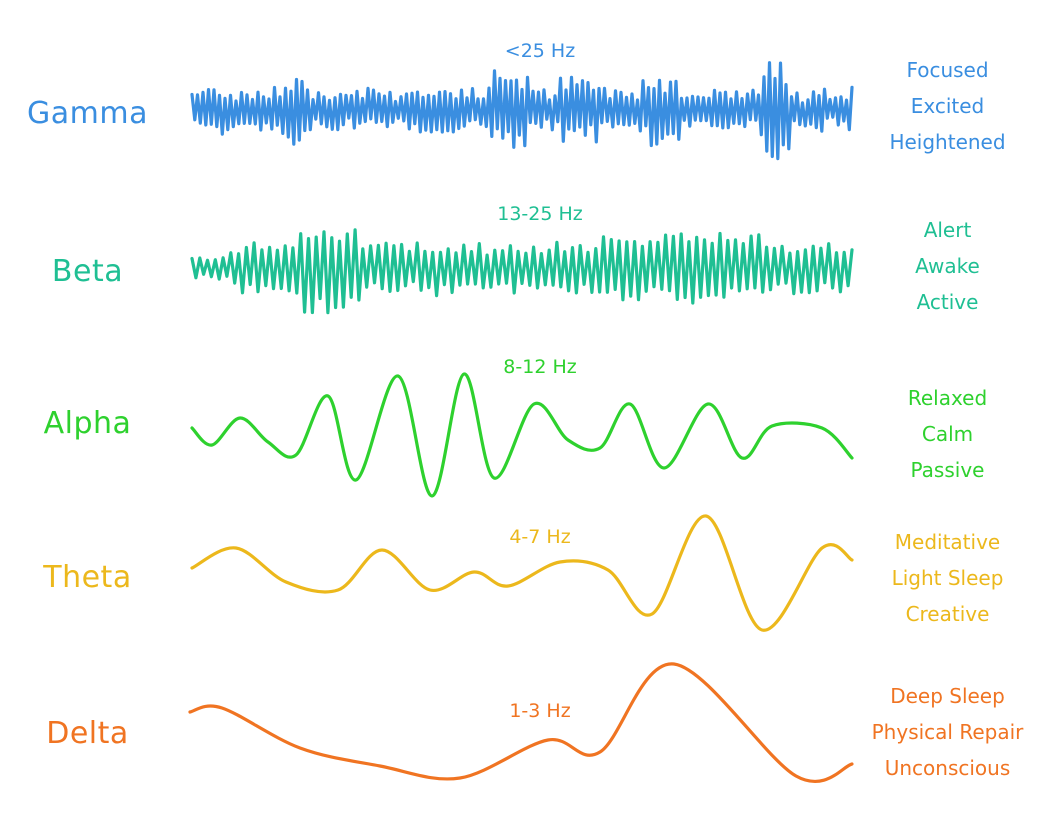 The width and height of the screenshot is (1060, 837). What do you see at coordinates (87, 577) in the screenshot?
I see `band-name-theta: Theta` at bounding box center [87, 577].